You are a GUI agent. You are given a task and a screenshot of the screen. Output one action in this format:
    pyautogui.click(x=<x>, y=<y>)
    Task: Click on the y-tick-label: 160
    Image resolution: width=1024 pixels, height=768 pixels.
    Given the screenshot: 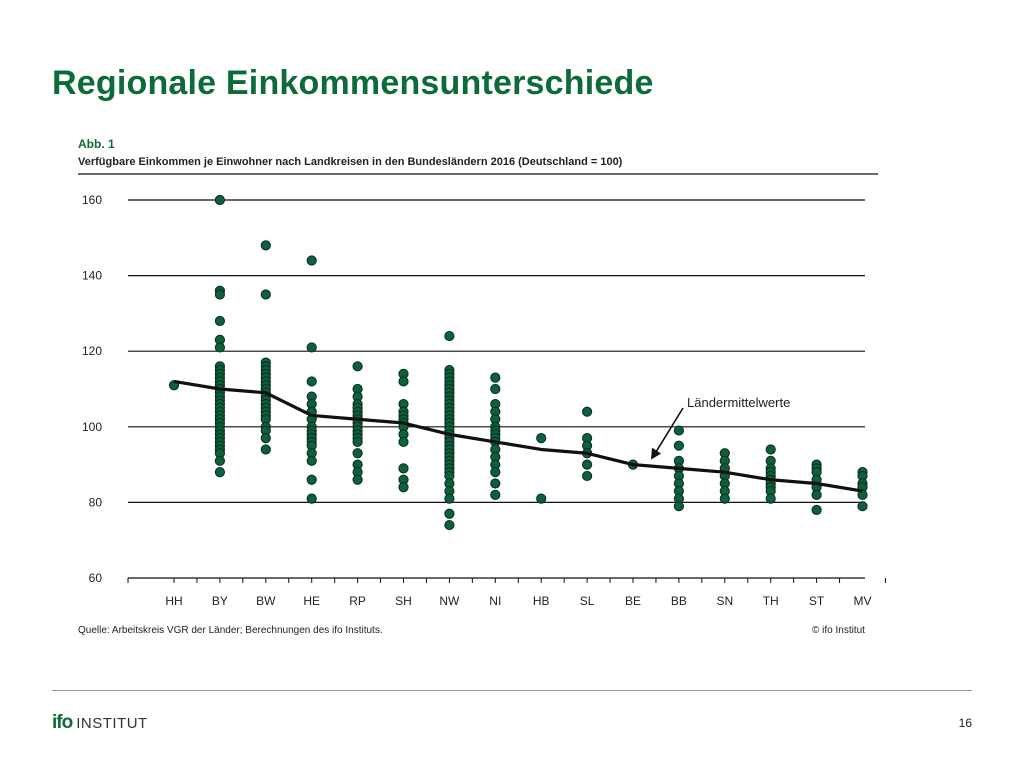 What is the action you would take?
    pyautogui.click(x=92, y=200)
    